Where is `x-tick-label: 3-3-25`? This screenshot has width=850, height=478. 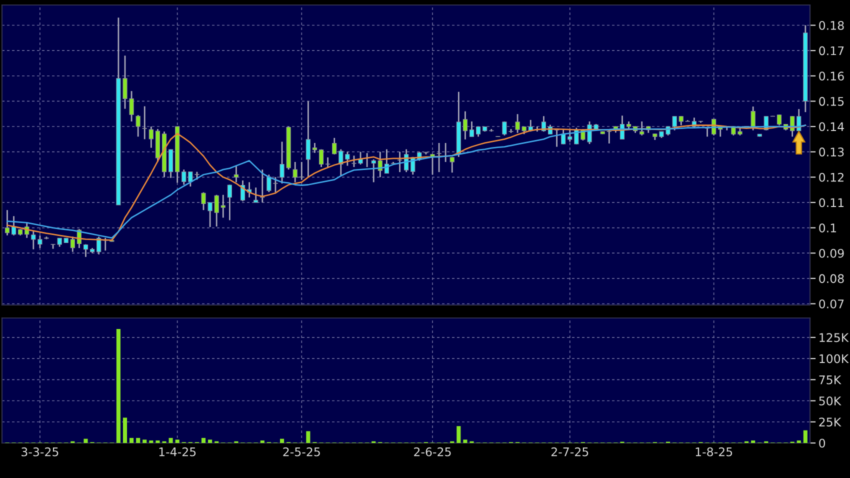 x-tick-label: 3-3-25 is located at coordinates (40, 451).